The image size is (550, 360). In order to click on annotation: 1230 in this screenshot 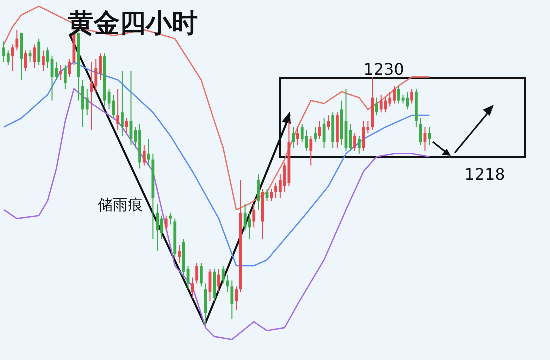, I will do `click(384, 69)`.